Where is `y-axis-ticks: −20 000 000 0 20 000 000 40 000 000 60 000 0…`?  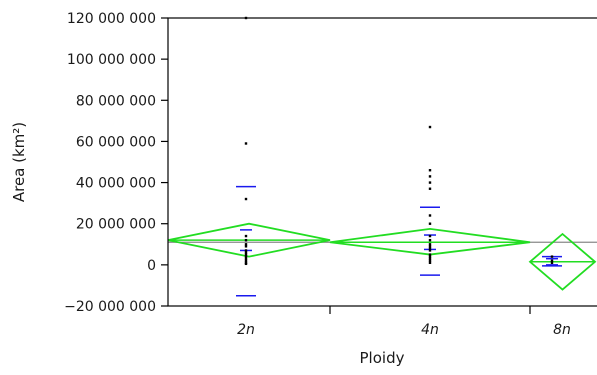 y-axis-ticks: −20 000 000 0 20 000 000 40 000 000 60 000 0… is located at coordinates (116, 163).